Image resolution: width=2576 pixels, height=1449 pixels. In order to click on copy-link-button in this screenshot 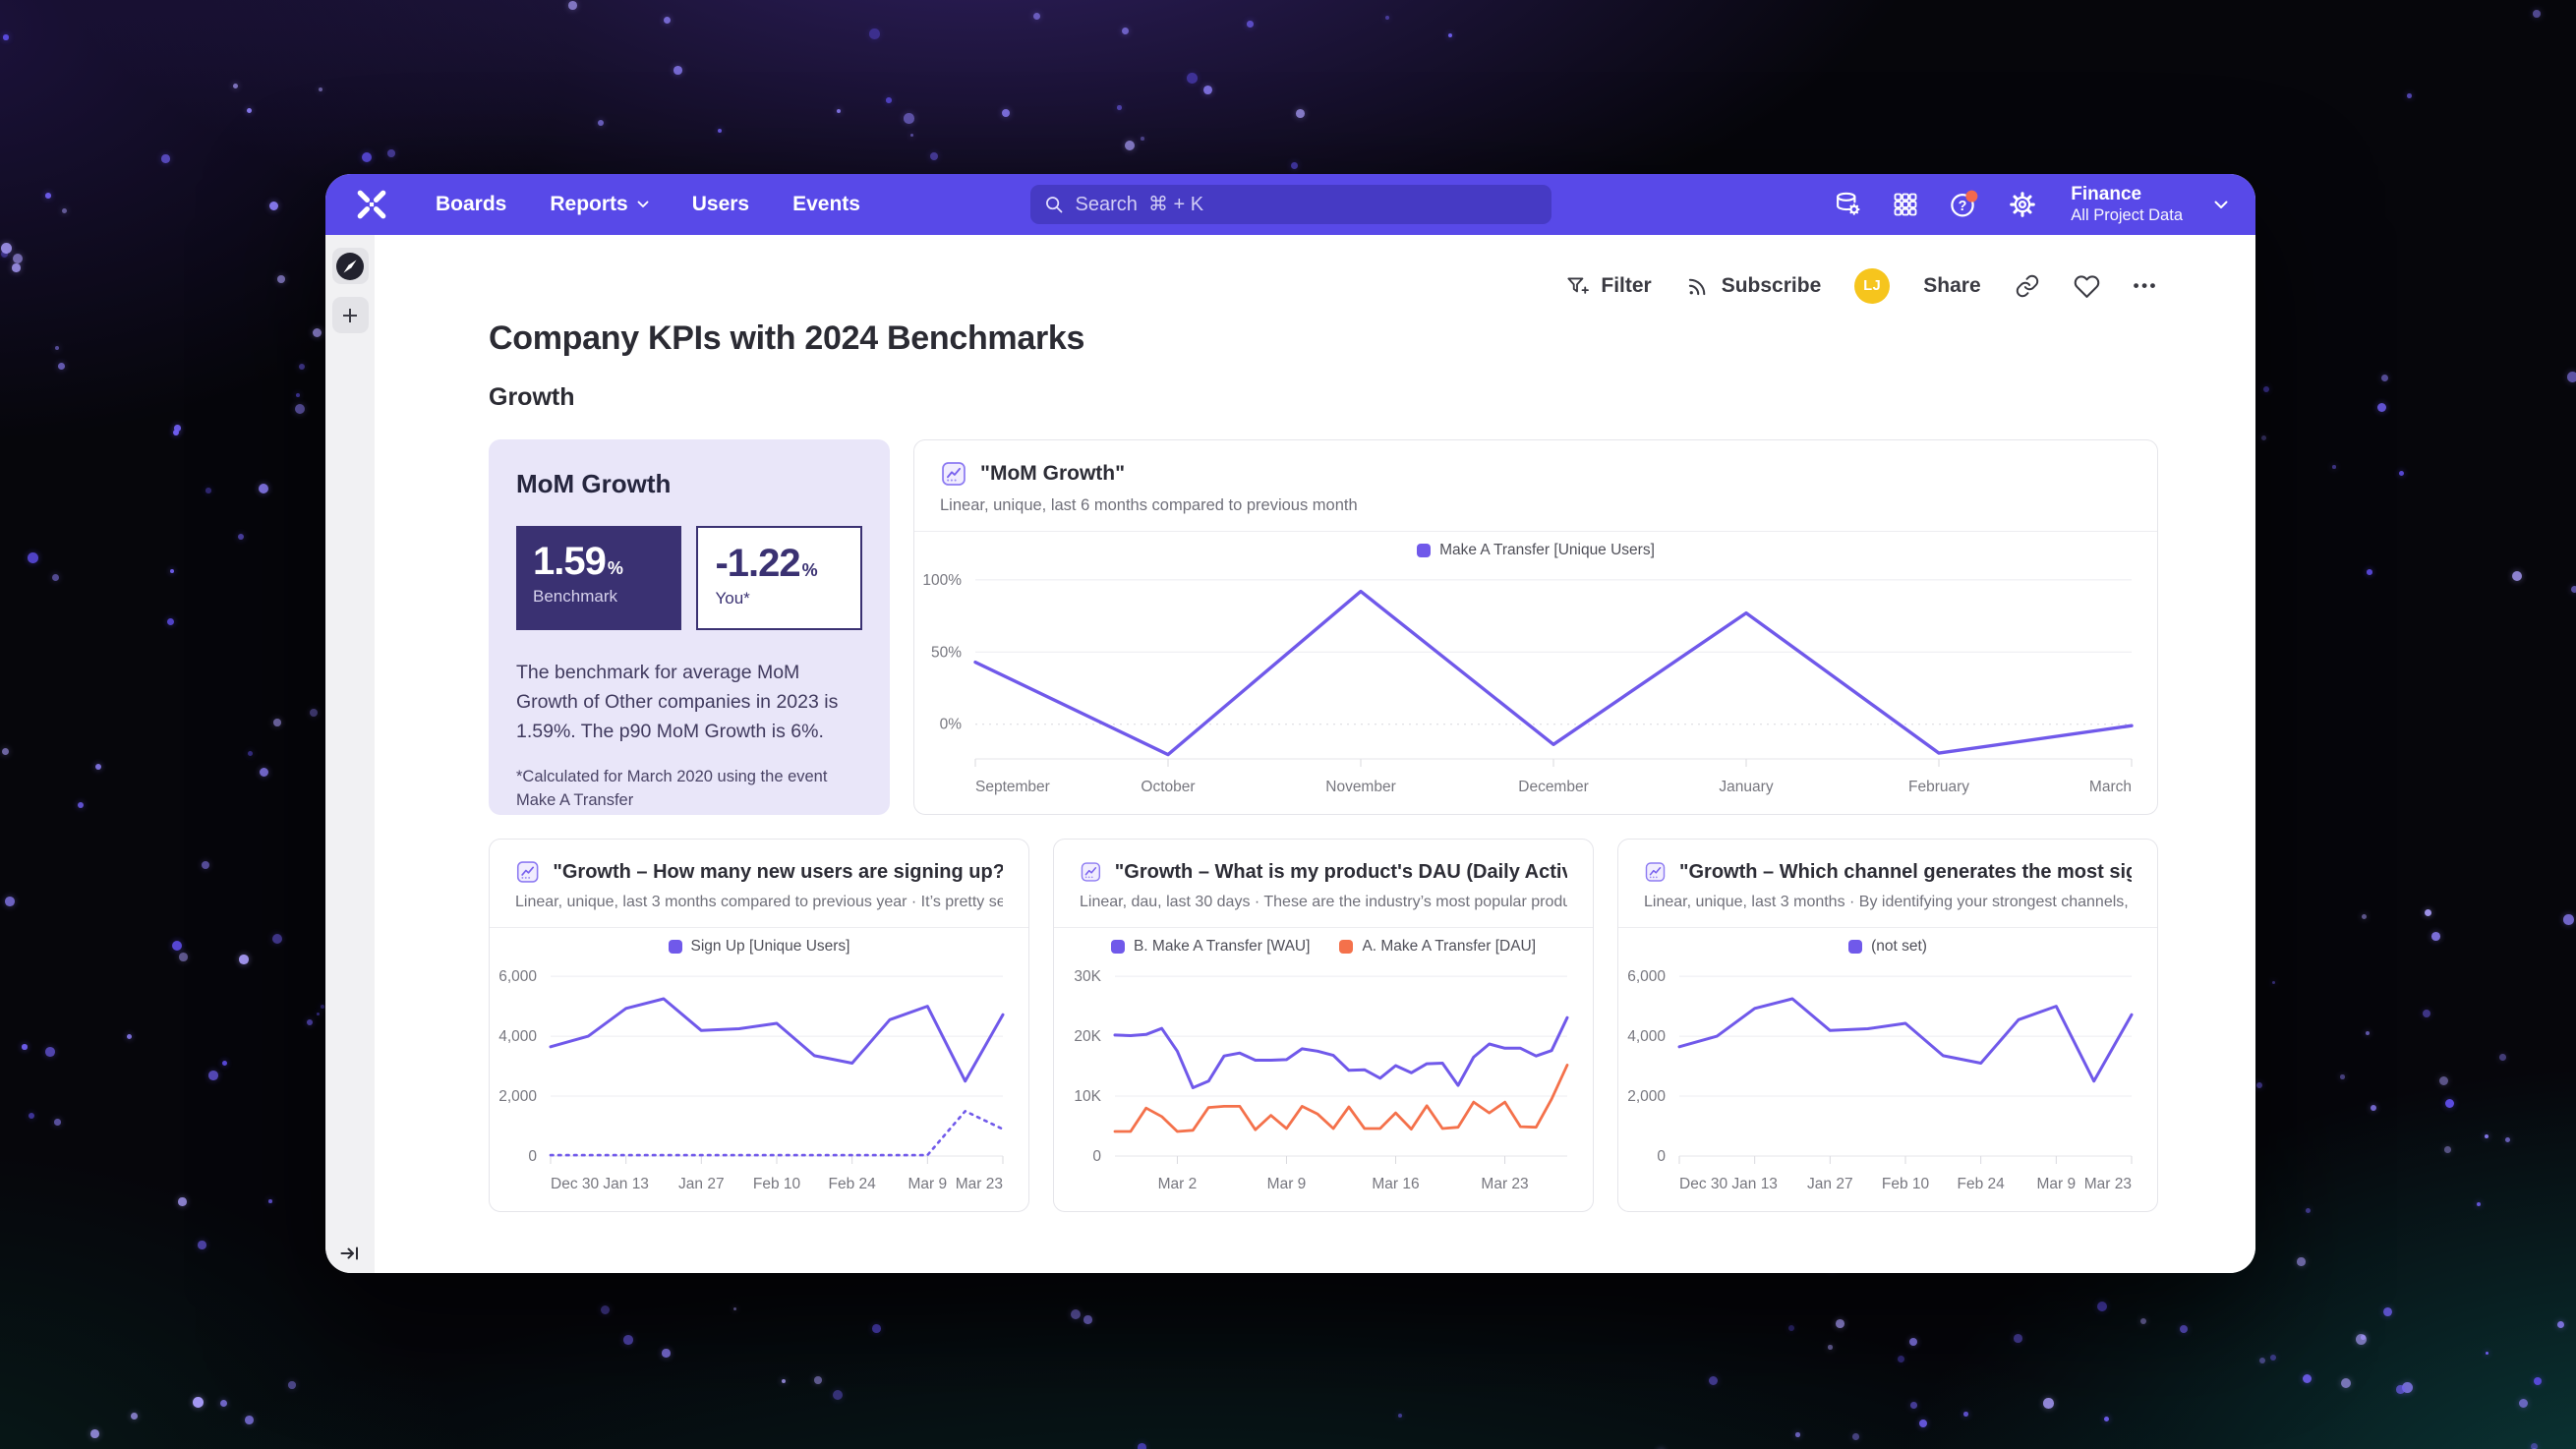, I will do `click(2027, 286)`.